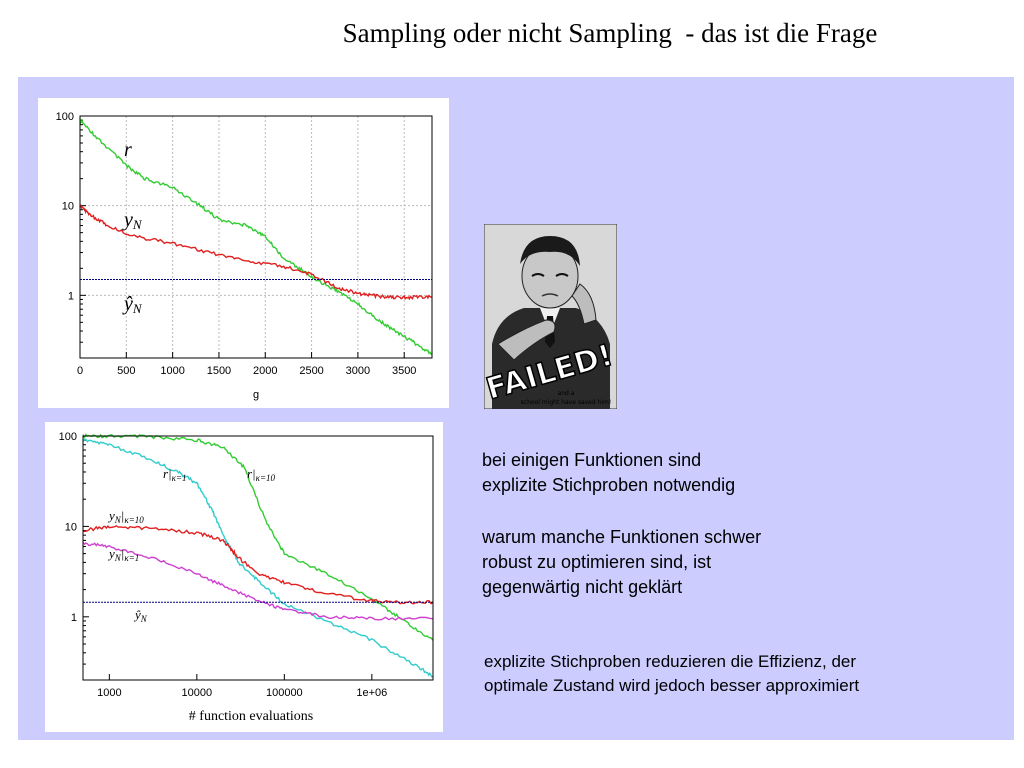 Image resolution: width=1024 pixels, height=768 pixels. Describe the element at coordinates (371, 693) in the screenshot. I see `x-tick-label: 1e+06` at that location.